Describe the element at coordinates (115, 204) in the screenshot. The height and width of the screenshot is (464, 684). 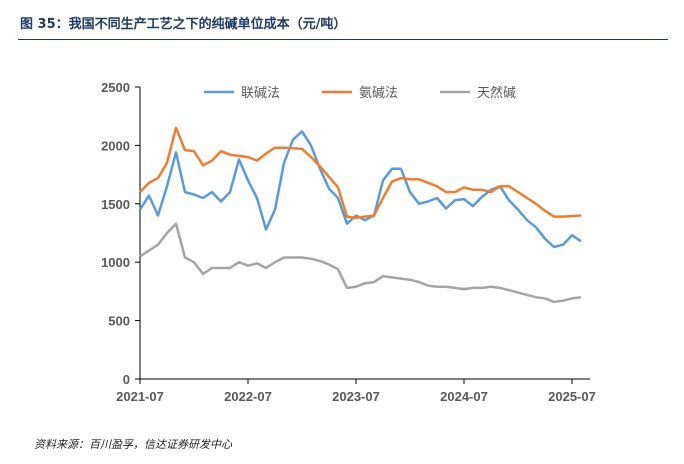
I see `y-tick-label: 1500` at that location.